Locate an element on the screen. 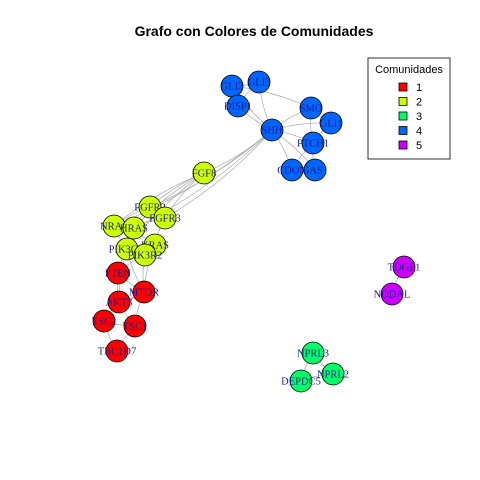 Image resolution: width=480 pixels, height=480 pixels. node-smo: SMO is located at coordinates (311, 108).